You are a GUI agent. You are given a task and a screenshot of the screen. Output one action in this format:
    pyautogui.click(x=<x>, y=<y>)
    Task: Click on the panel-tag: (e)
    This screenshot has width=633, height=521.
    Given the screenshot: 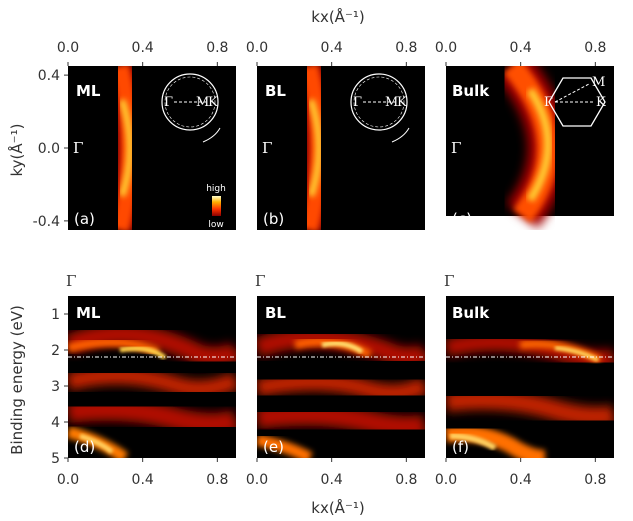 What is the action you would take?
    pyautogui.click(x=273, y=447)
    